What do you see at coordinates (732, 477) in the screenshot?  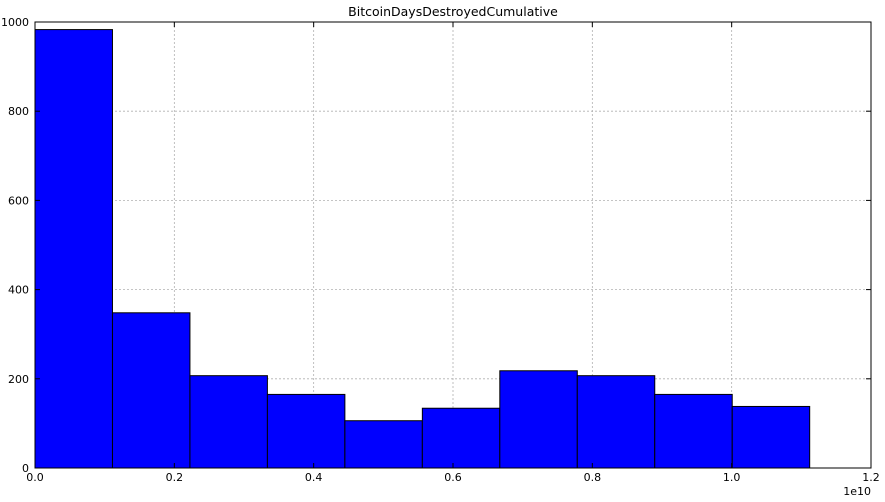 I see `x-tick-label-5: 1.0` at bounding box center [732, 477].